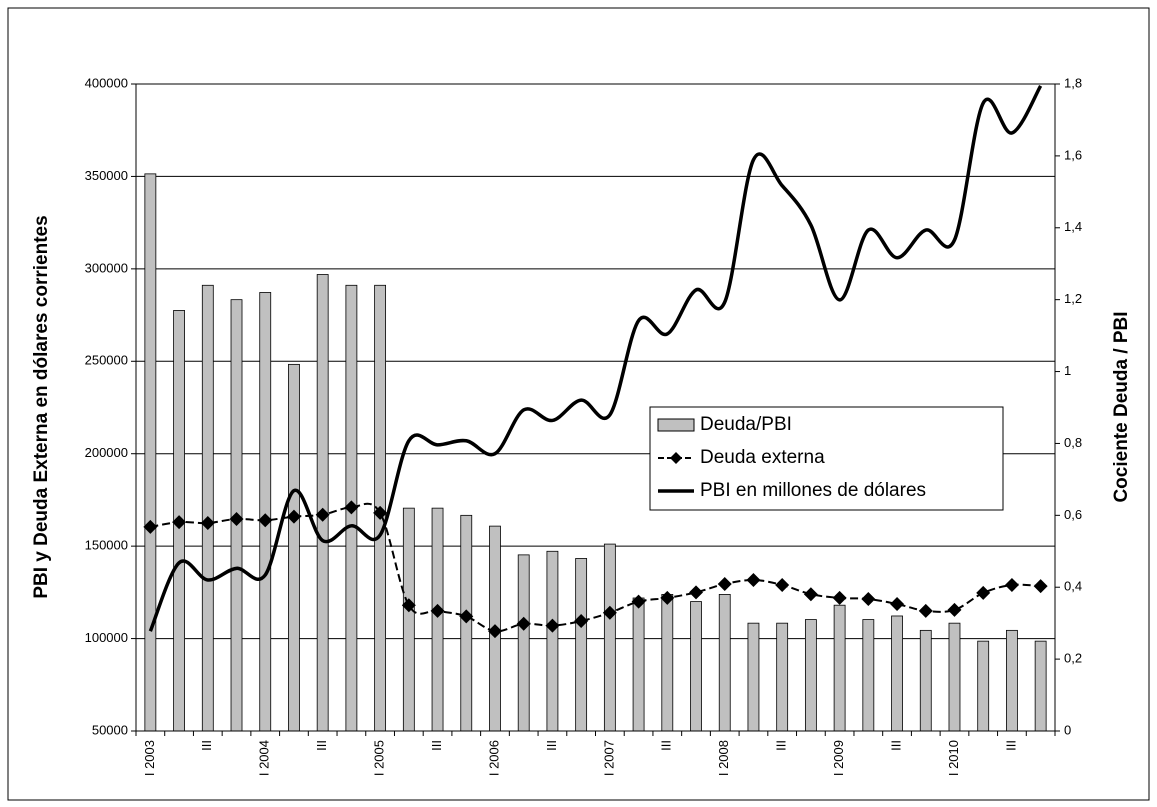 The width and height of the screenshot is (1157, 807). I want to click on legend-label: Deuda/PBI, so click(746, 424).